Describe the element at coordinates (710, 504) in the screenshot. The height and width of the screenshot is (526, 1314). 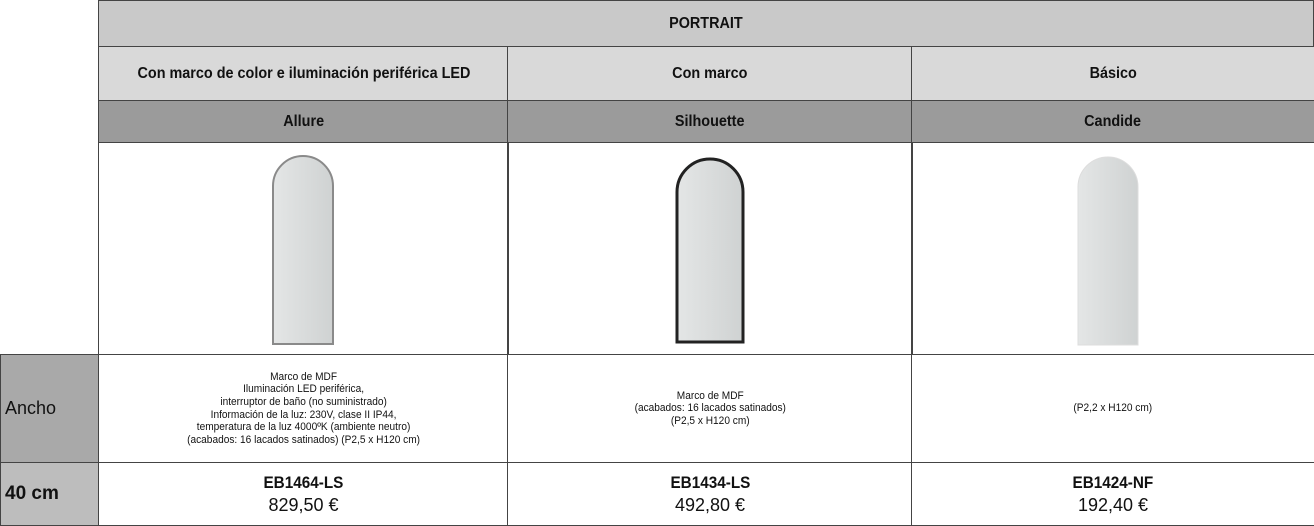
I see `price: 492,80 €` at that location.